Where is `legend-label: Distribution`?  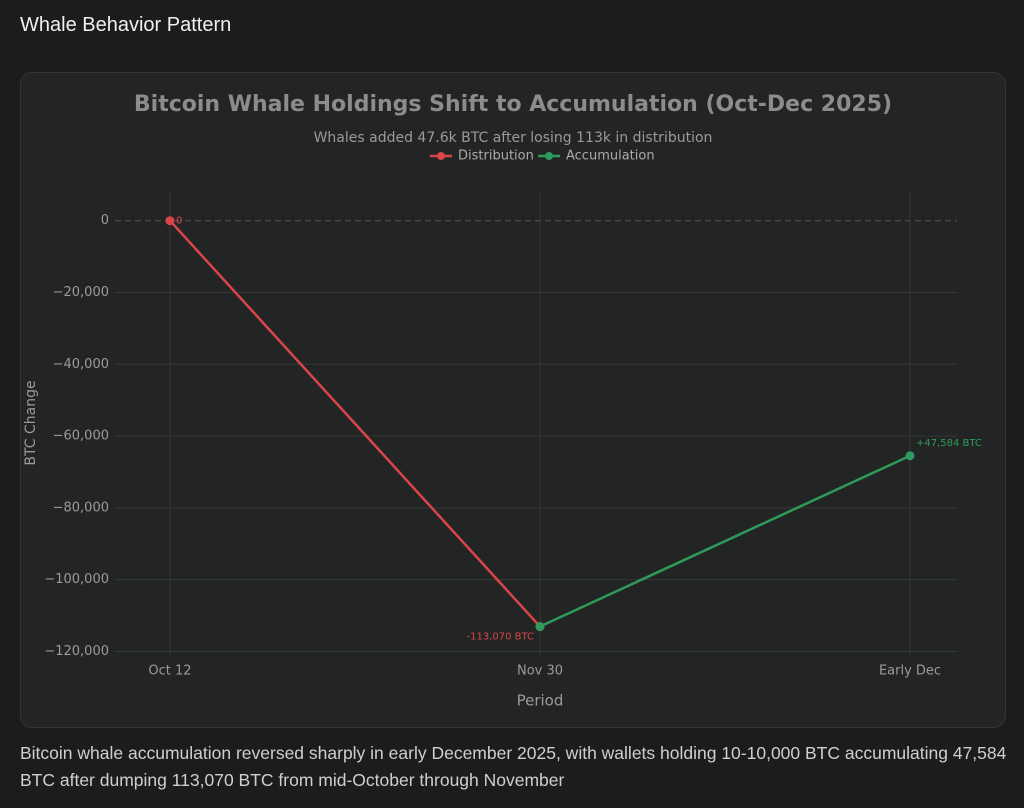
legend-label: Distribution is located at coordinates (496, 156).